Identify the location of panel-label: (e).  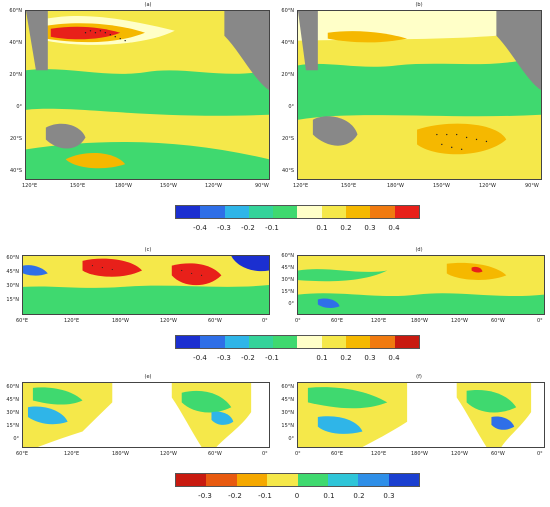
(148, 377).